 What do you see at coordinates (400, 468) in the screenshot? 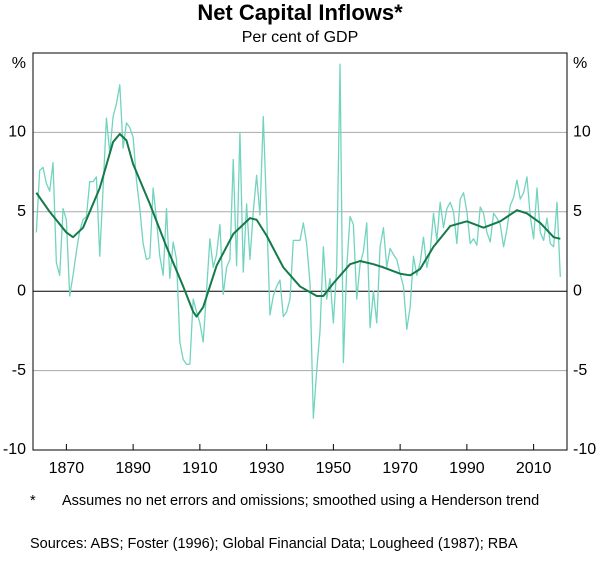
I see `x-tick-label: 1970` at bounding box center [400, 468].